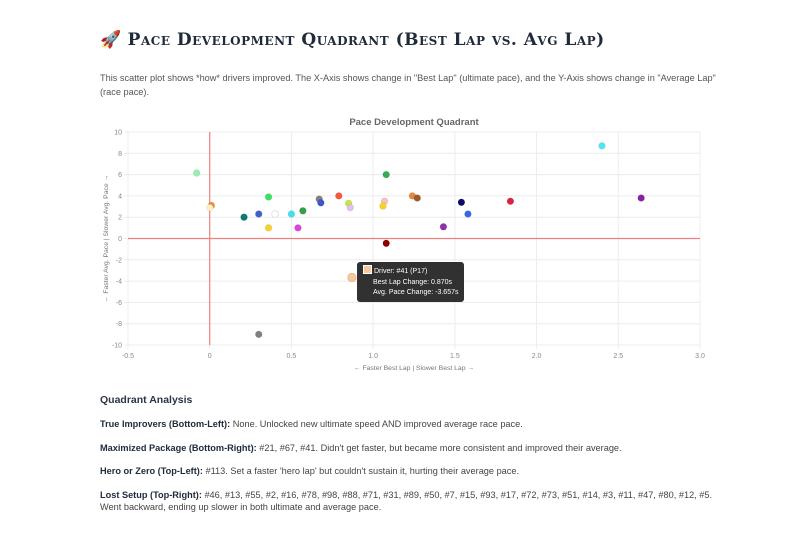  Describe the element at coordinates (367, 269) in the screenshot. I see `tooltip-swatch` at that location.